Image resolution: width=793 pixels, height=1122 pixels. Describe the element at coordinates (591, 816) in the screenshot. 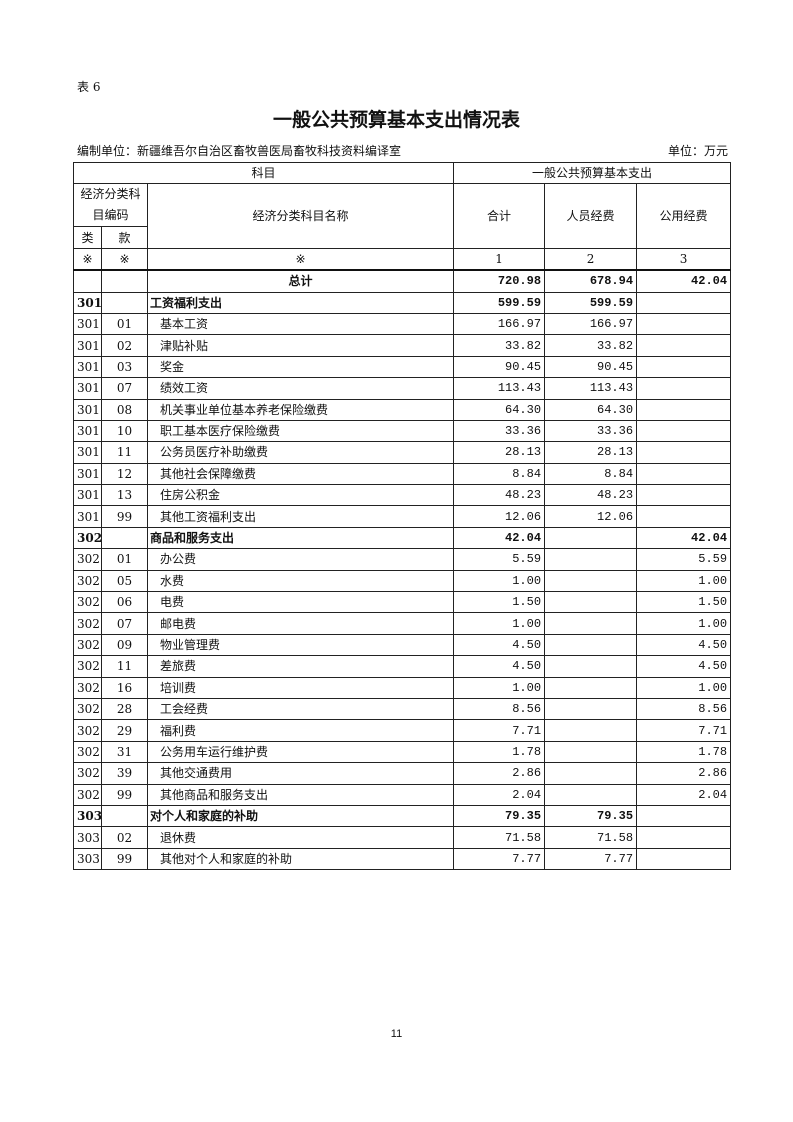

I see `cell-personnel: 79.35` at that location.